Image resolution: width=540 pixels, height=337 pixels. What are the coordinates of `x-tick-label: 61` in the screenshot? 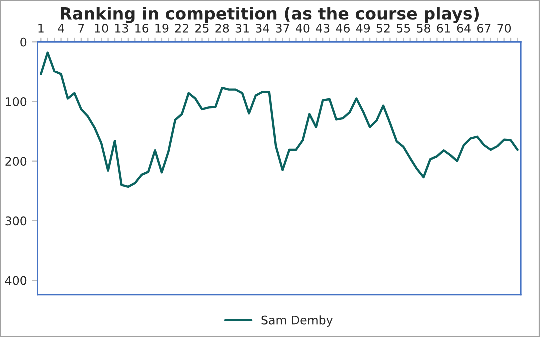 It's located at (443, 28).